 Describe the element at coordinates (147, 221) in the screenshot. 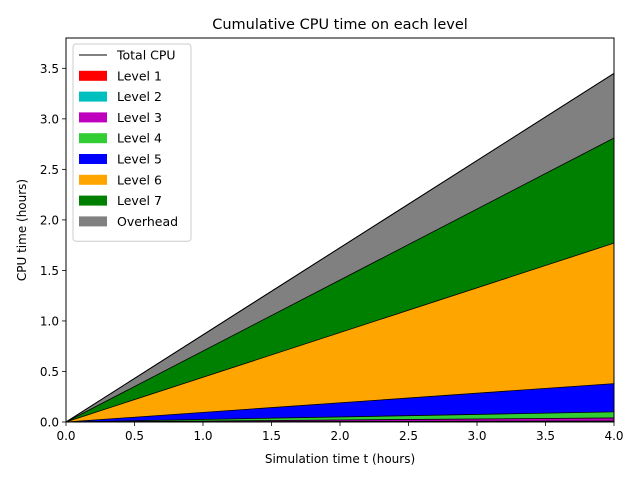

I see `legend-label-overhead: Overhead` at that location.